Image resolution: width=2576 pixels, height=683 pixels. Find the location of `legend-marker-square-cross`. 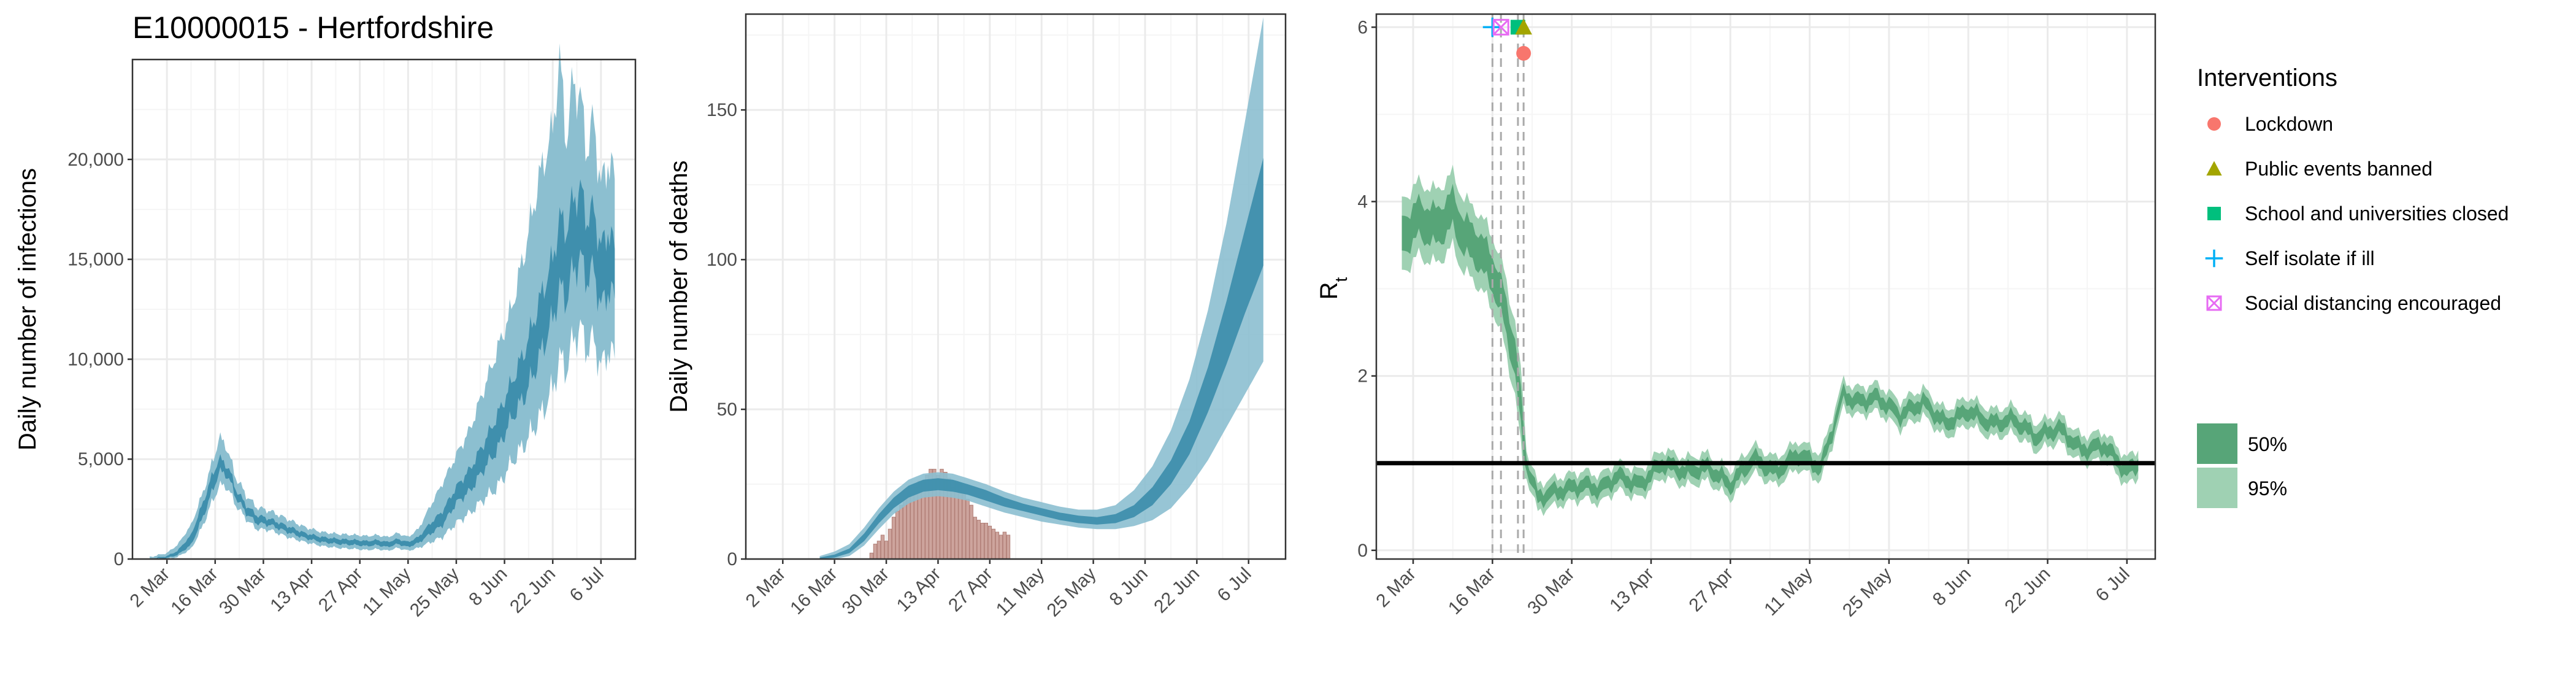

legend-marker-square-cross is located at coordinates (2214, 303).